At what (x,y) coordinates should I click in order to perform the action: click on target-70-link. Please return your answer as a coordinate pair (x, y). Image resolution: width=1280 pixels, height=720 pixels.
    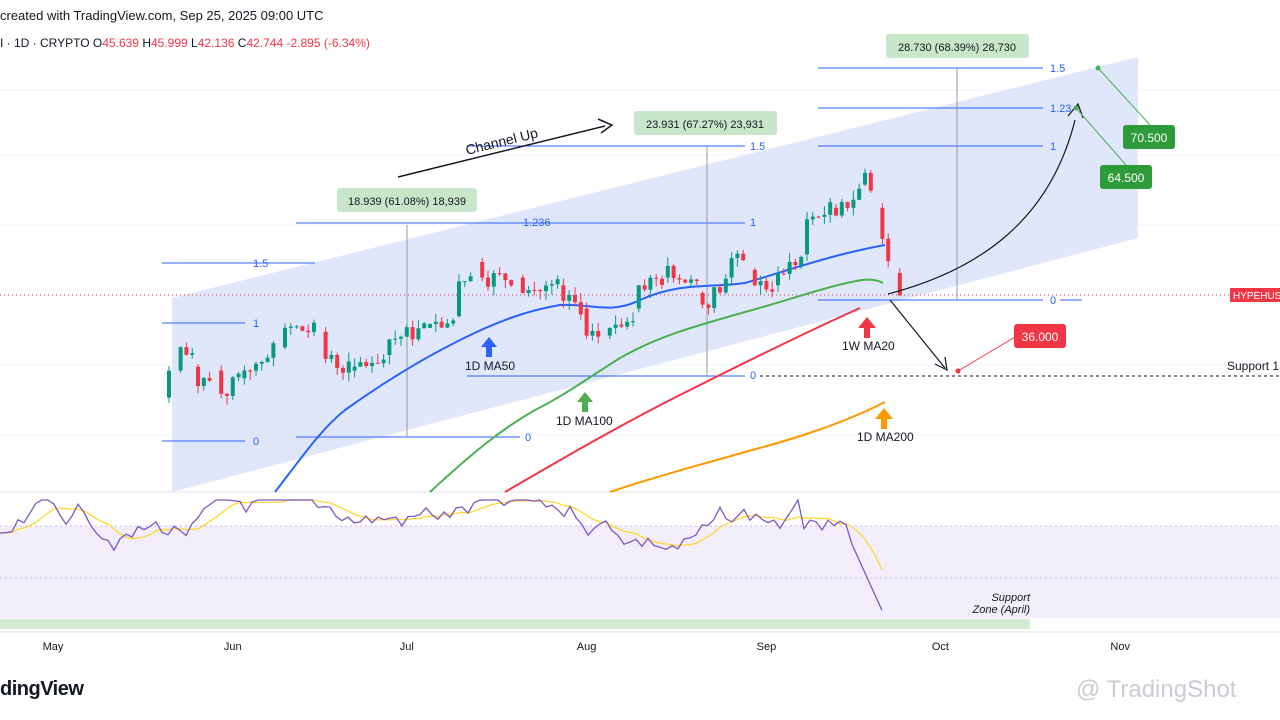
    Looking at the image, I should click on (1124, 96).